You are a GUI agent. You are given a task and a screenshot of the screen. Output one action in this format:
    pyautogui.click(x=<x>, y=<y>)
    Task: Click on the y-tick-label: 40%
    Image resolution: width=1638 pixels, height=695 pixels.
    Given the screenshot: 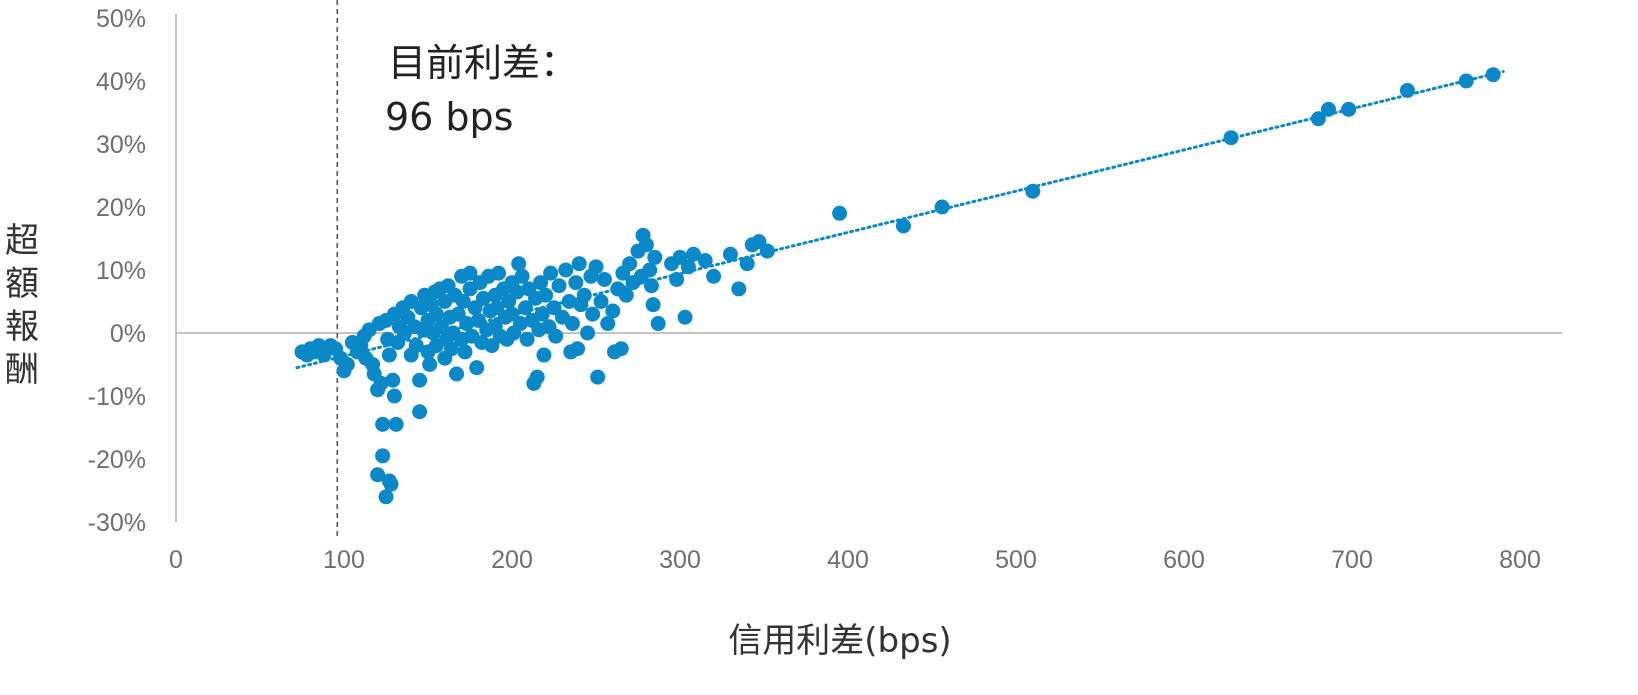 What is the action you would take?
    pyautogui.click(x=121, y=82)
    